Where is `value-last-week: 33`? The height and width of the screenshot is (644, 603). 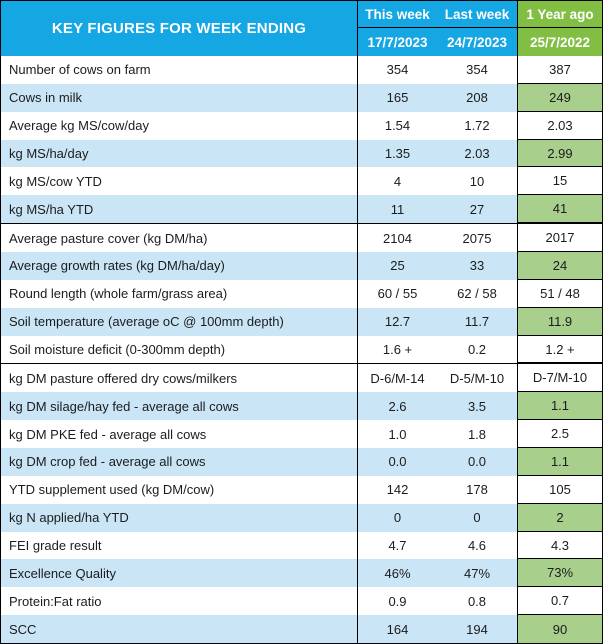
value-last-week: 33 is located at coordinates (477, 266).